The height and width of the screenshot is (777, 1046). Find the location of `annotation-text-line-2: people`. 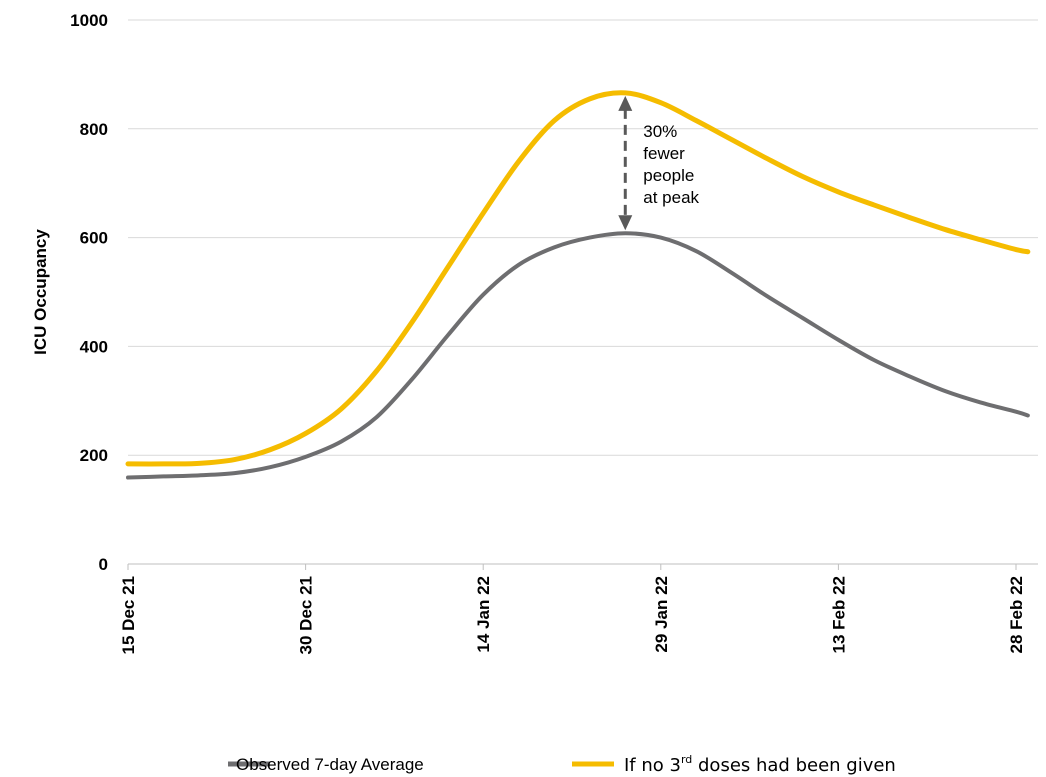

annotation-text-line-2: people is located at coordinates (668, 175).